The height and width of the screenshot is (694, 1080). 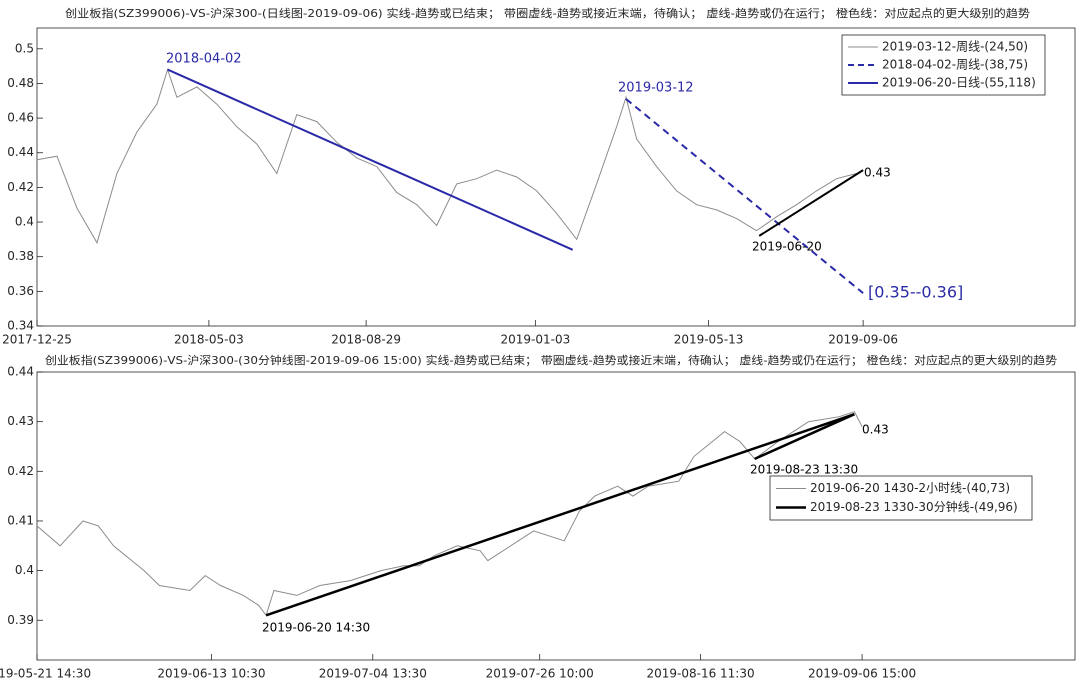 What do you see at coordinates (709, 340) in the screenshot?
I see `x-tick-label: 2019-05-13` at bounding box center [709, 340].